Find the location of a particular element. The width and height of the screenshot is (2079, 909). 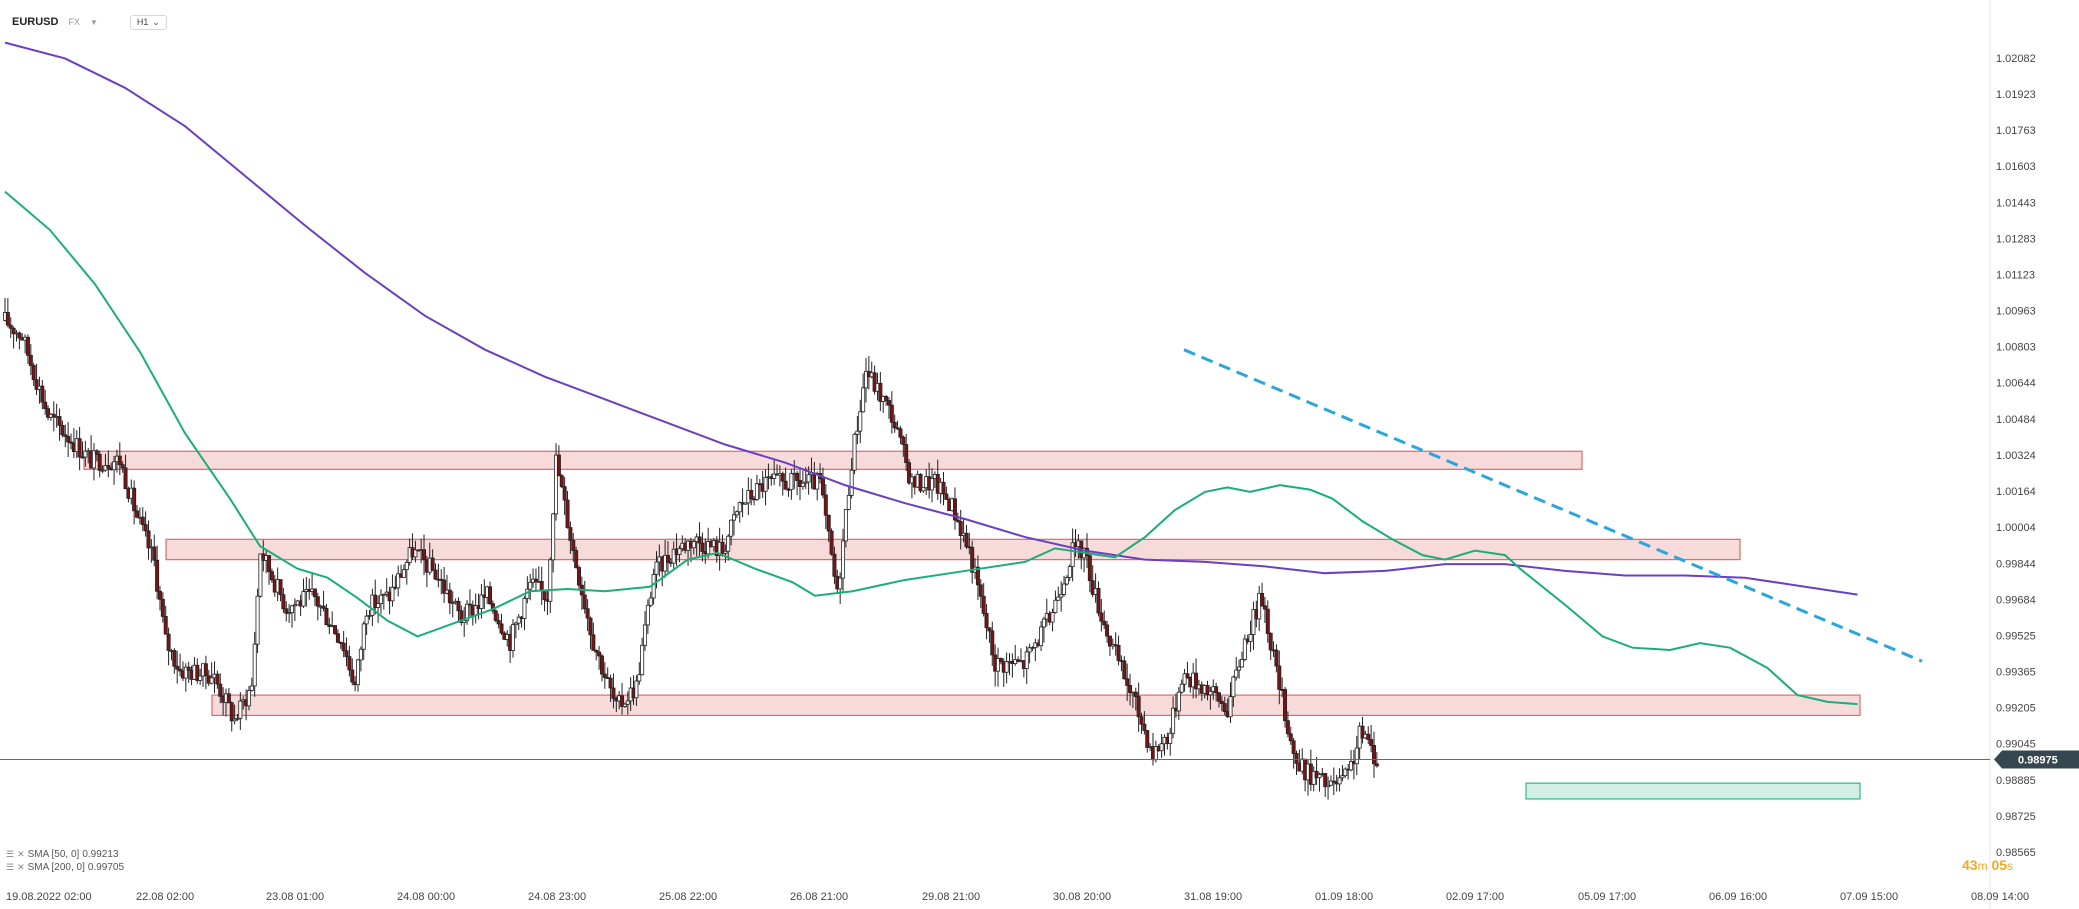

legend-sma50: ☰ ✕ SMA [50, 0] 0.99213 is located at coordinates (65, 854).